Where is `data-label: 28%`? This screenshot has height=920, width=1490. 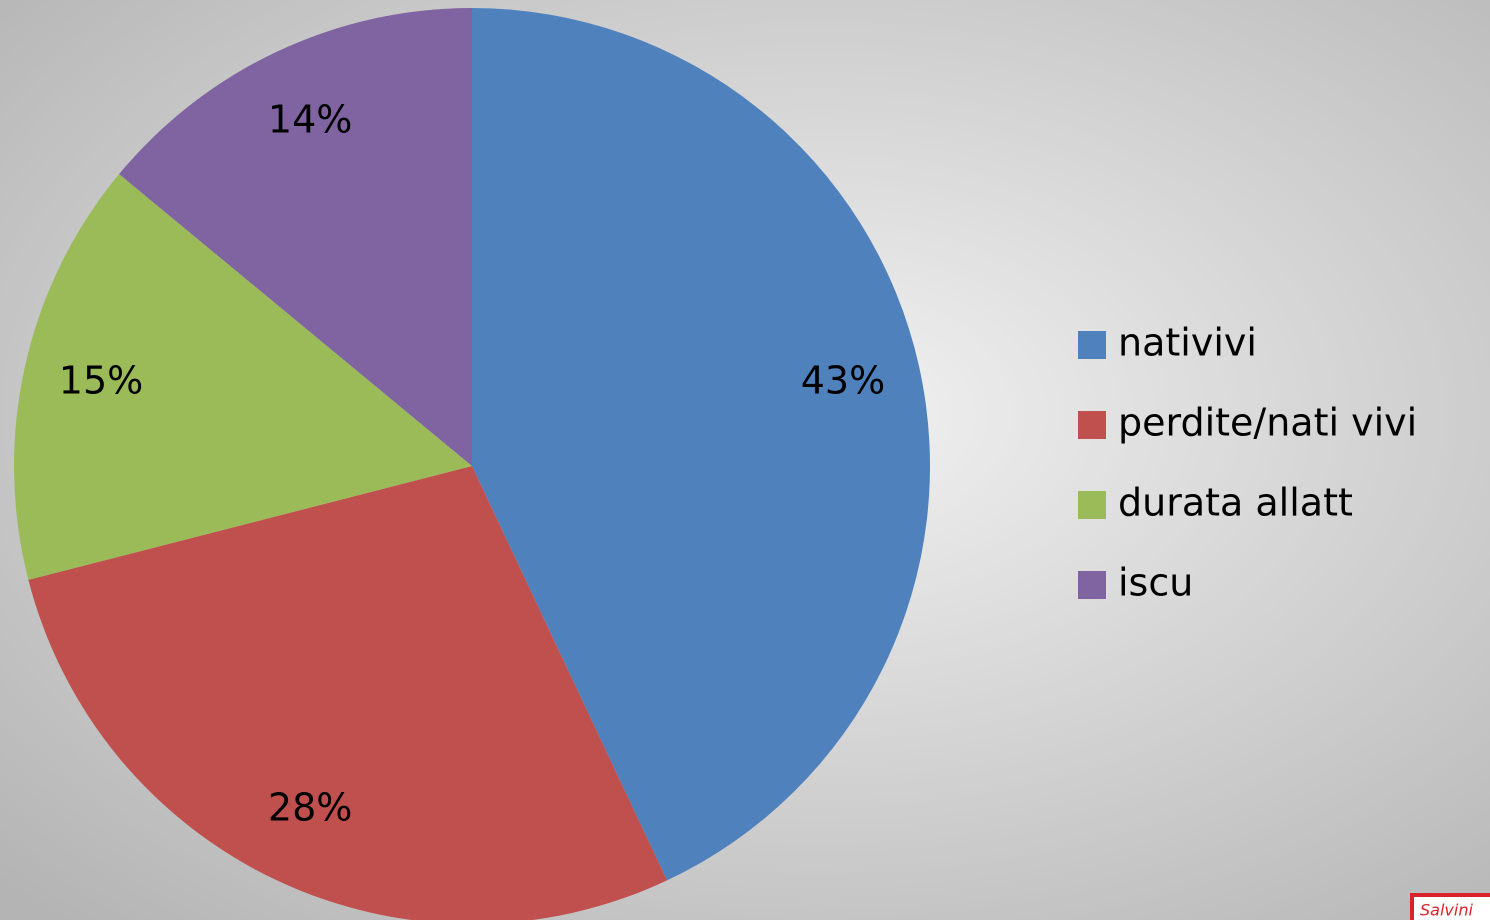 data-label: 28% is located at coordinates (310, 807).